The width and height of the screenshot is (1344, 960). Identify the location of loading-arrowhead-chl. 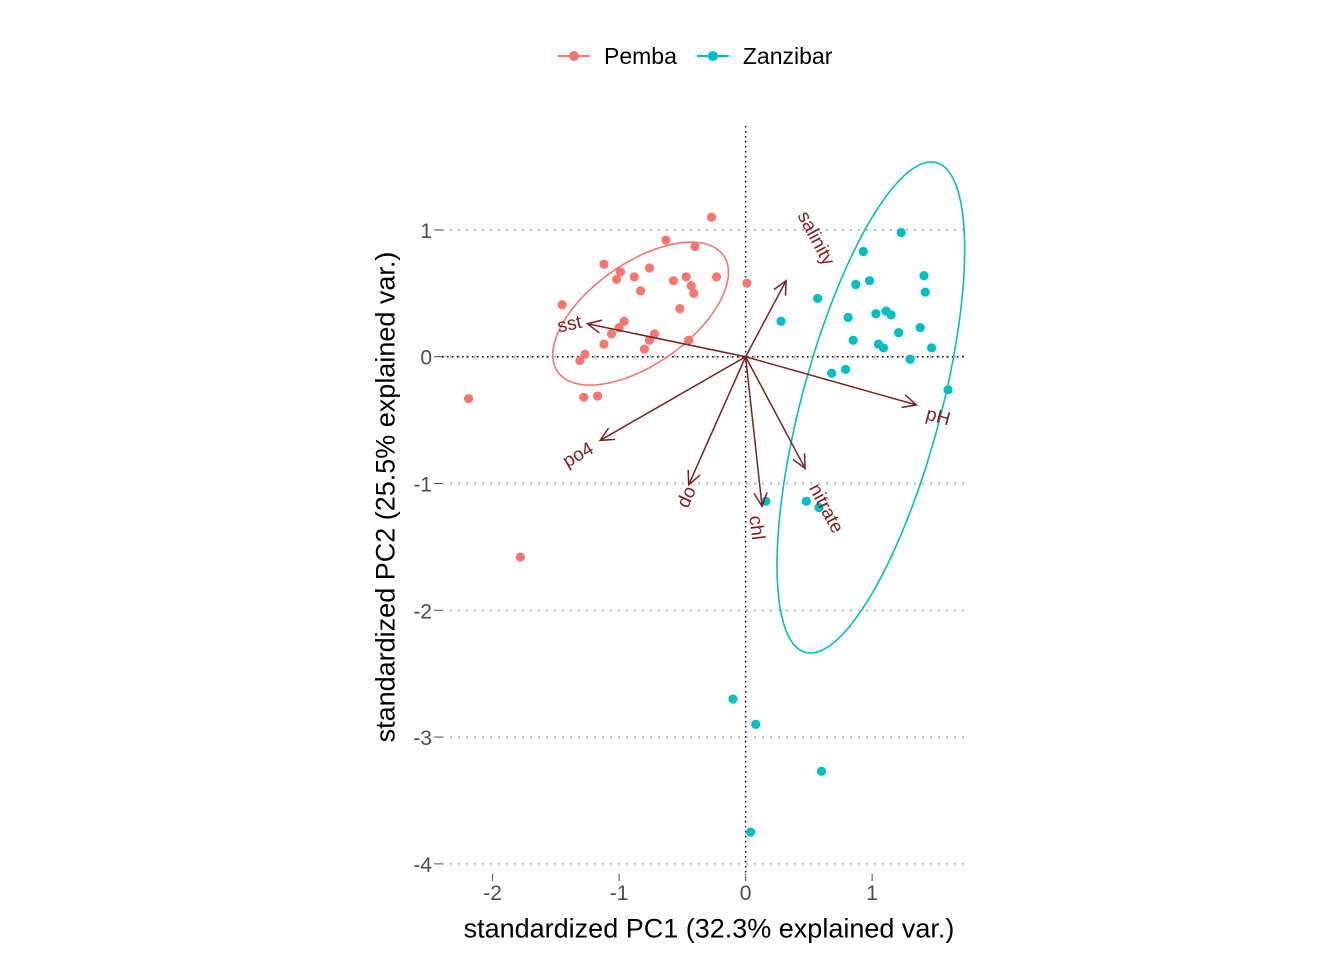
(760, 500).